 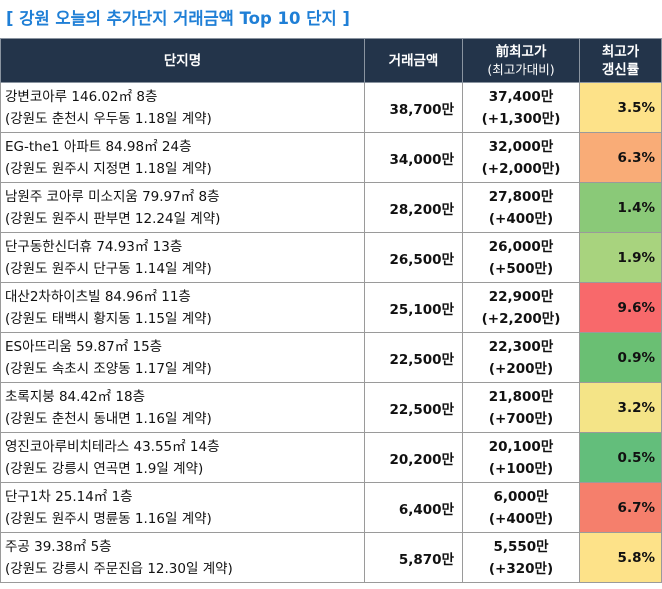 I want to click on complex-name: 주공 39.38㎡ 5층, so click(x=58, y=546).